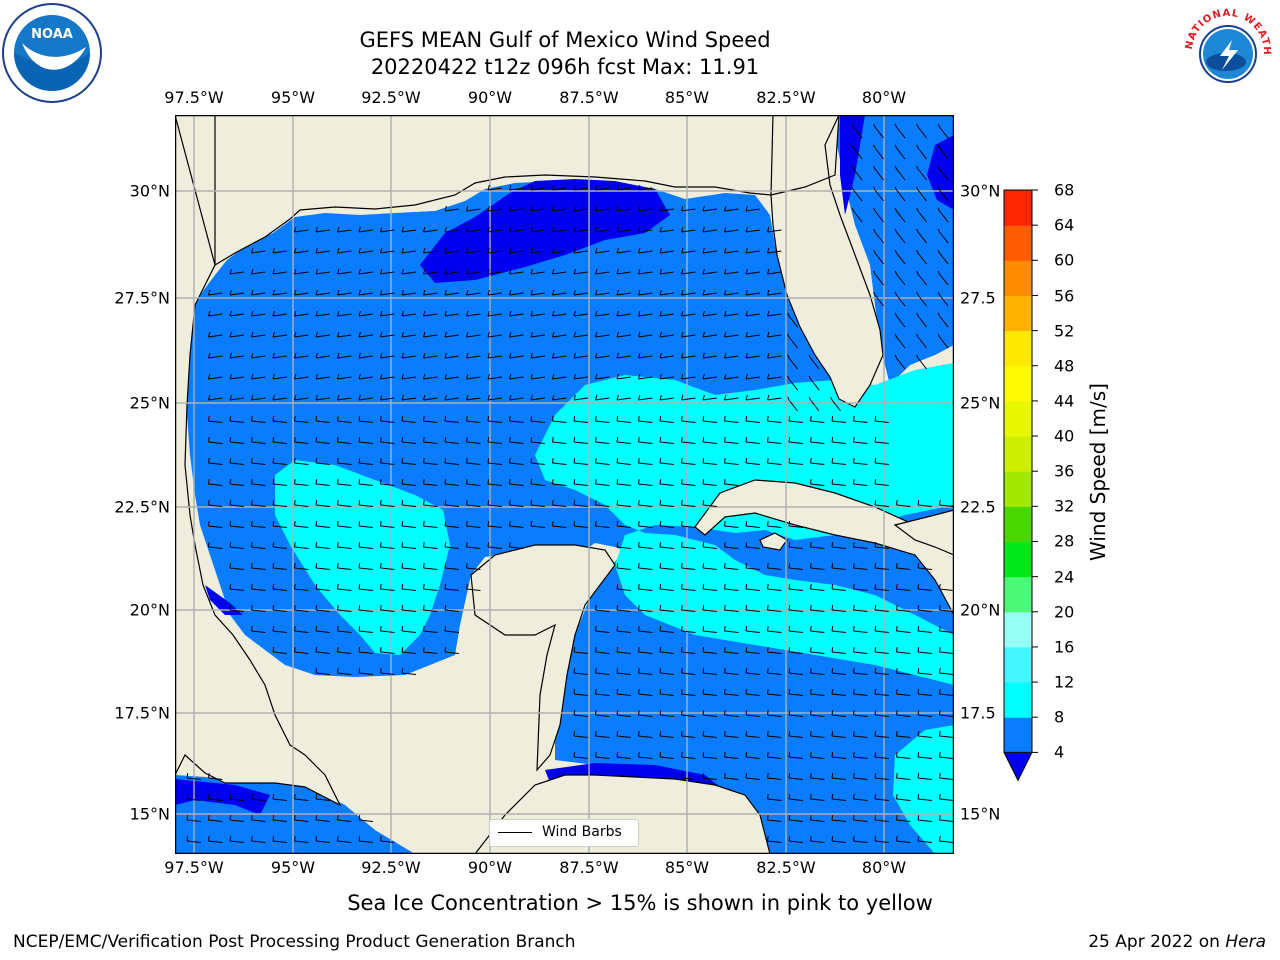 The image size is (1280, 960). Describe the element at coordinates (1245, 942) in the screenshot. I see `footer-host: Hera` at that location.